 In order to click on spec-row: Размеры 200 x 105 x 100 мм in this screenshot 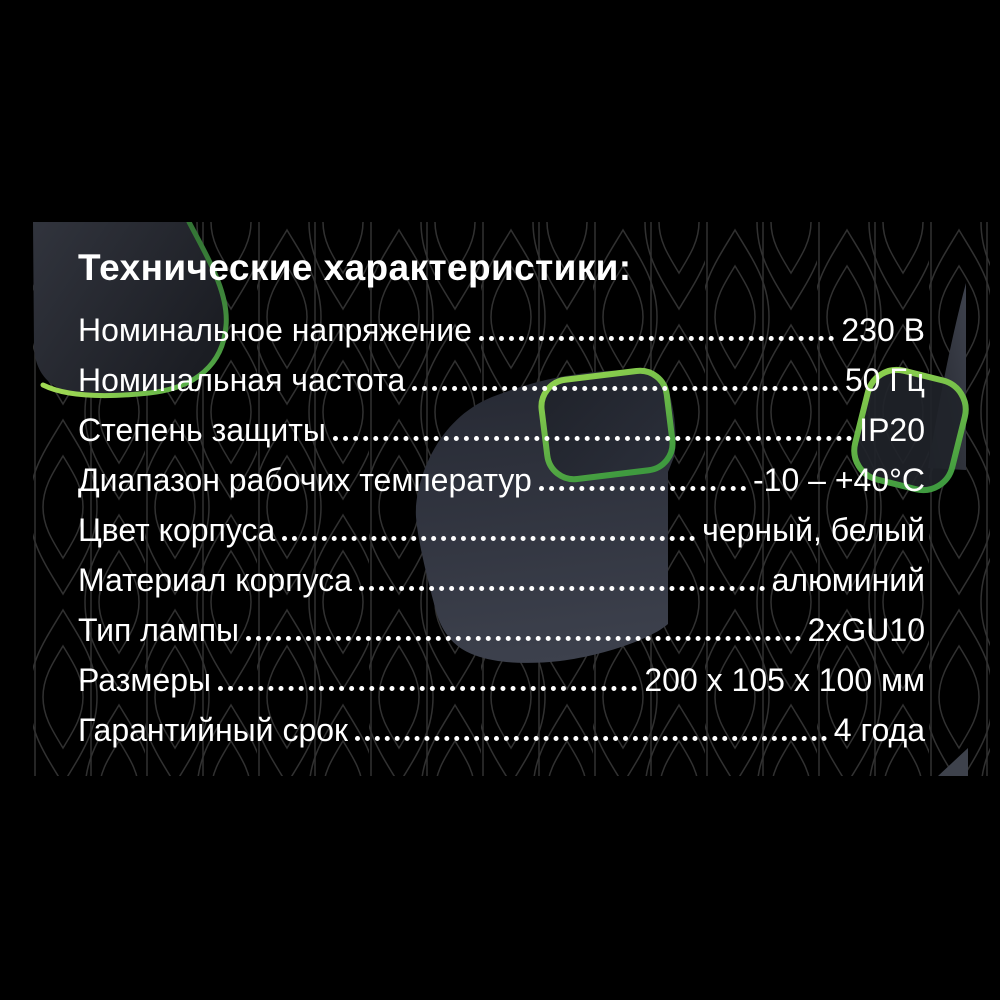, I will do `click(501, 680)`.